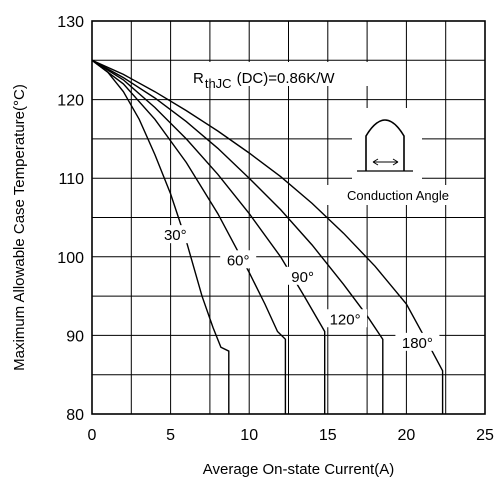 This screenshot has width=498, height=486. I want to click on y-tick-labels: 80 90 100 110 120 130, so click(70, 219).